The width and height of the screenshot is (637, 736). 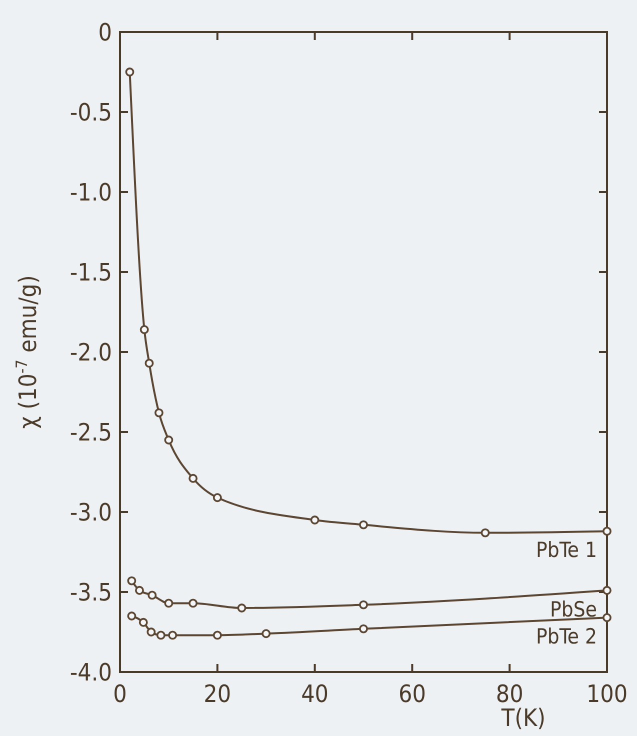 What do you see at coordinates (91, 432) in the screenshot?
I see `y-tick-label: -2.5` at bounding box center [91, 432].